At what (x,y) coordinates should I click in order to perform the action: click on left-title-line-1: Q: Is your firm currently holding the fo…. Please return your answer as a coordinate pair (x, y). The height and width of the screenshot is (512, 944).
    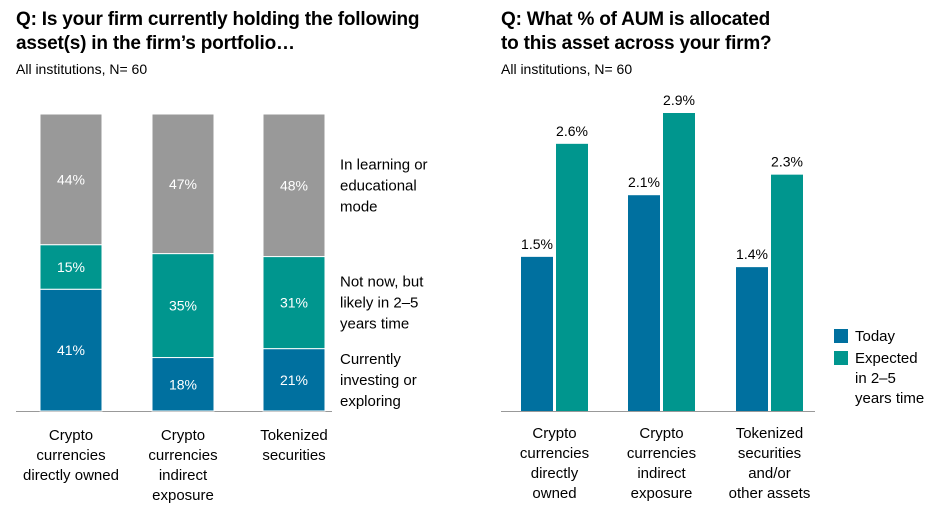
    Looking at the image, I should click on (218, 19).